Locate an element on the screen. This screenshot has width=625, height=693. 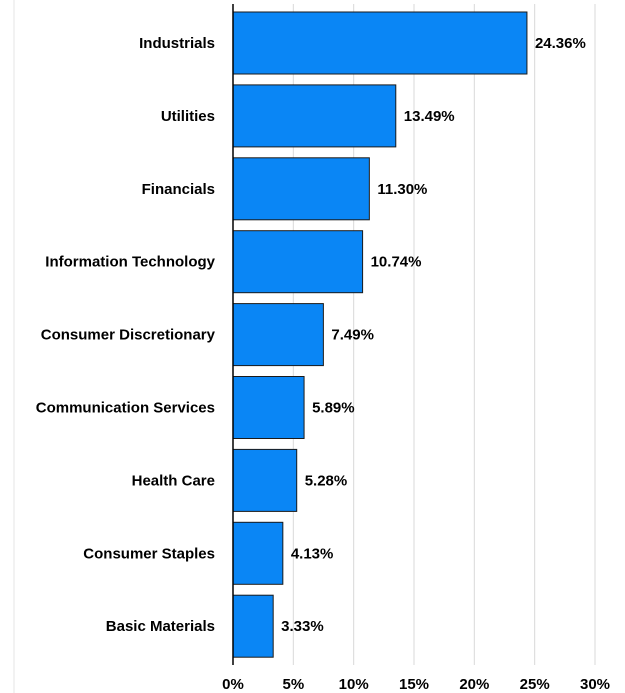
data-label: 3.33% is located at coordinates (302, 626).